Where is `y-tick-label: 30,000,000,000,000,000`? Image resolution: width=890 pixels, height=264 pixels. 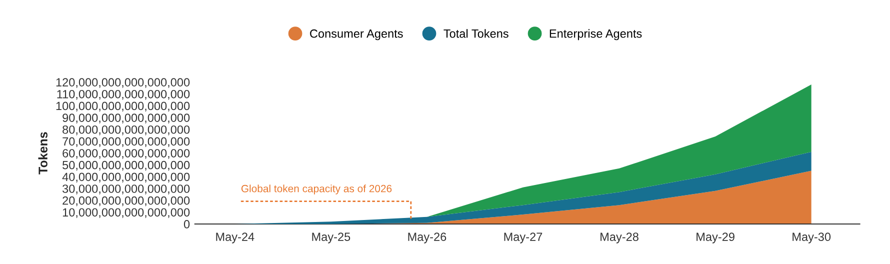 y-tick-label: 30,000,000,000,000,000 is located at coordinates (126, 189).